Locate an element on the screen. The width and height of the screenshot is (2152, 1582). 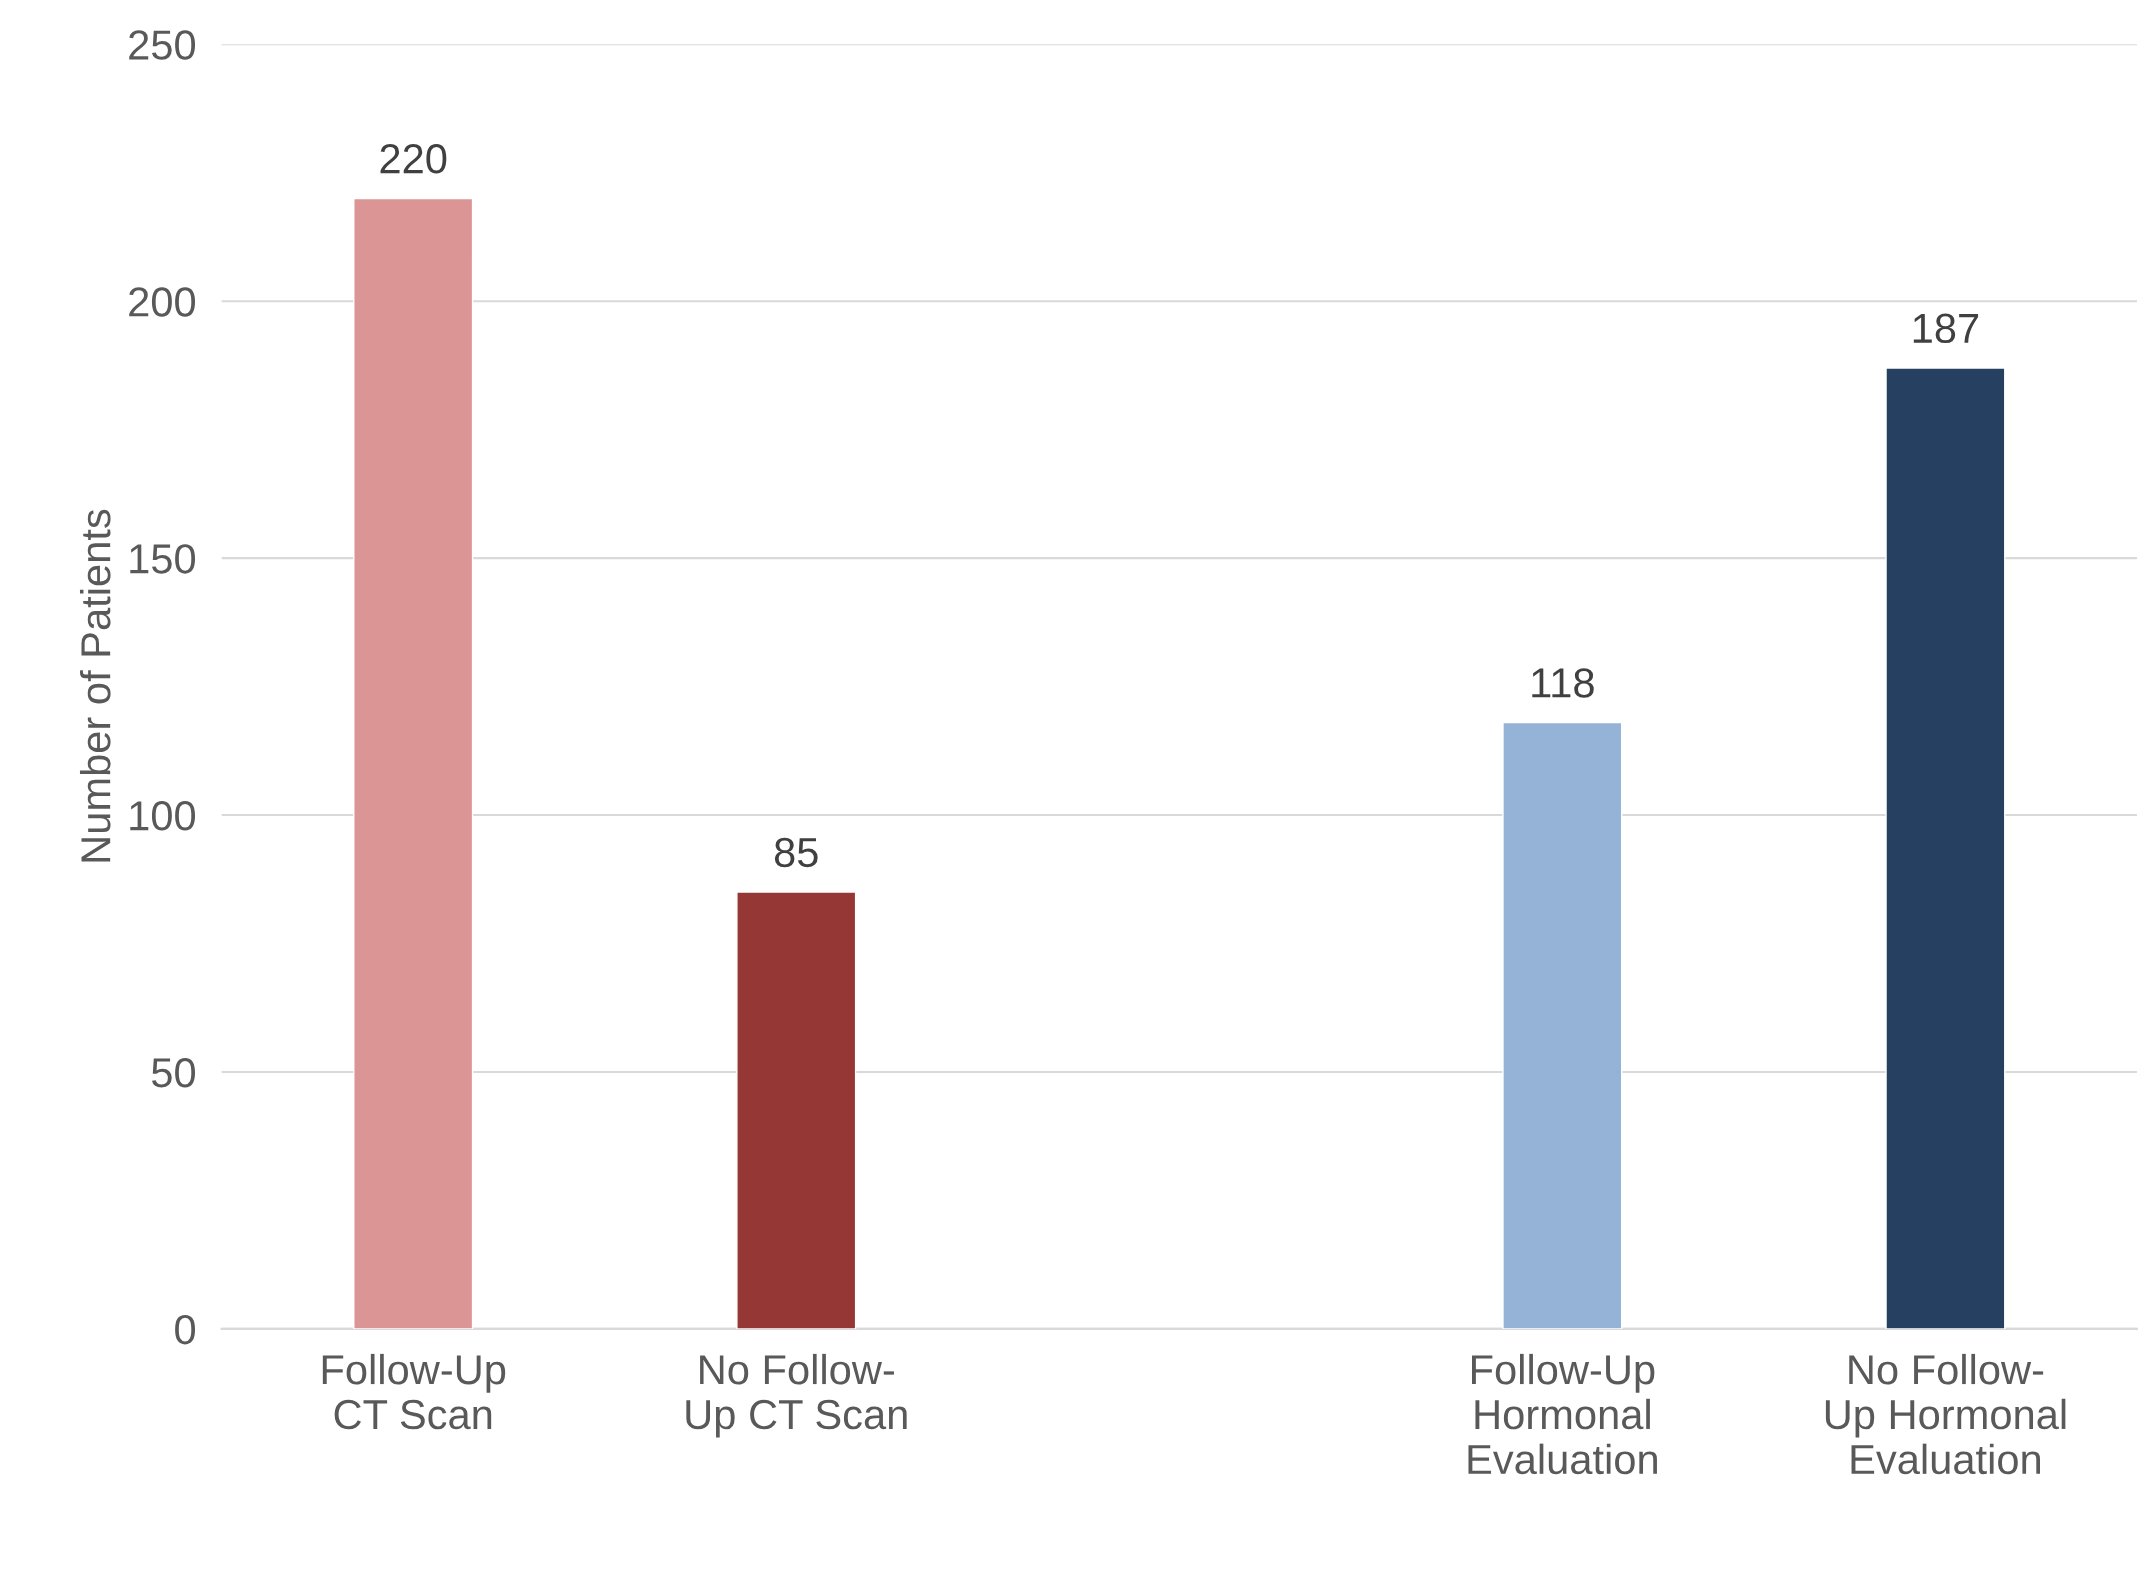
y-axis-title: Number of Patients is located at coordinates (95, 685).